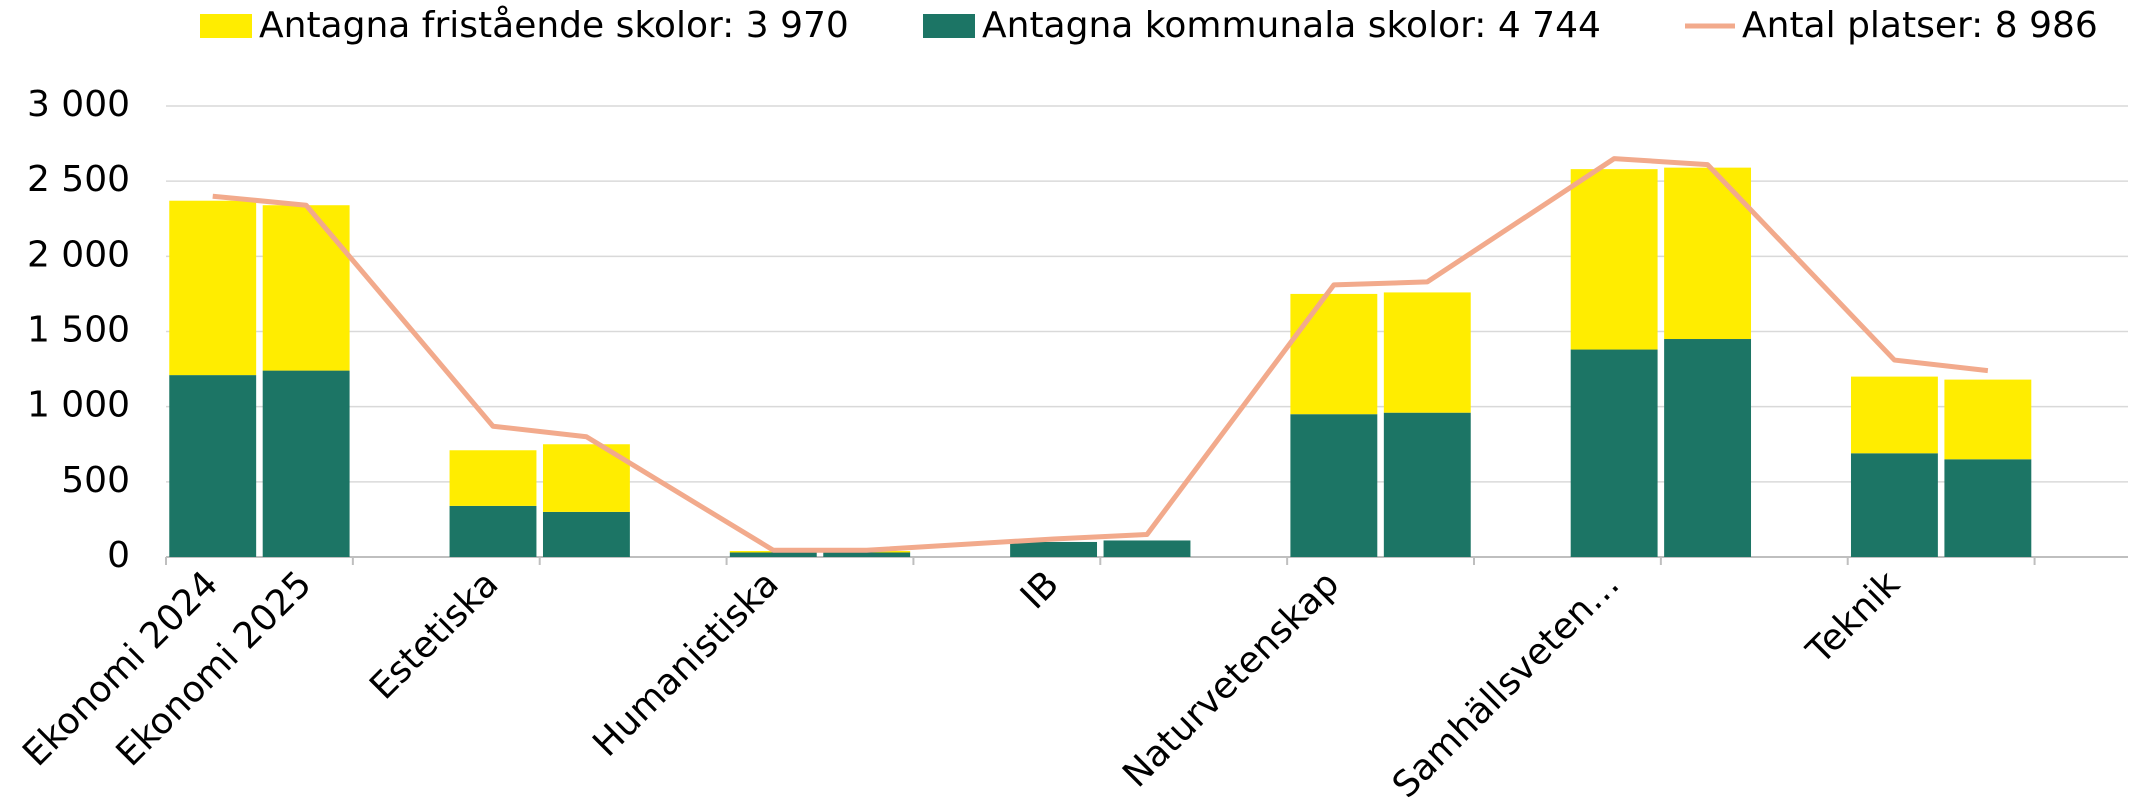 Image resolution: width=2139 pixels, height=812 pixels. What do you see at coordinates (685, 663) in the screenshot?
I see `x-tick-label: Humanistiska` at bounding box center [685, 663].